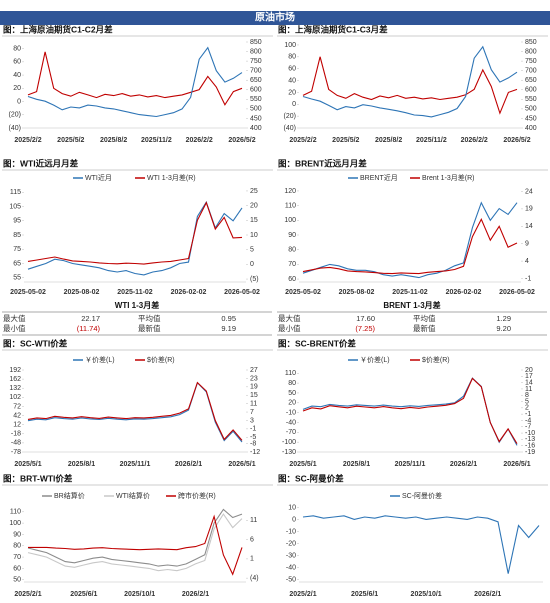  Describe the element at coordinates (290, 128) in the screenshot. I see `y-tick-label: (40)` at that location.